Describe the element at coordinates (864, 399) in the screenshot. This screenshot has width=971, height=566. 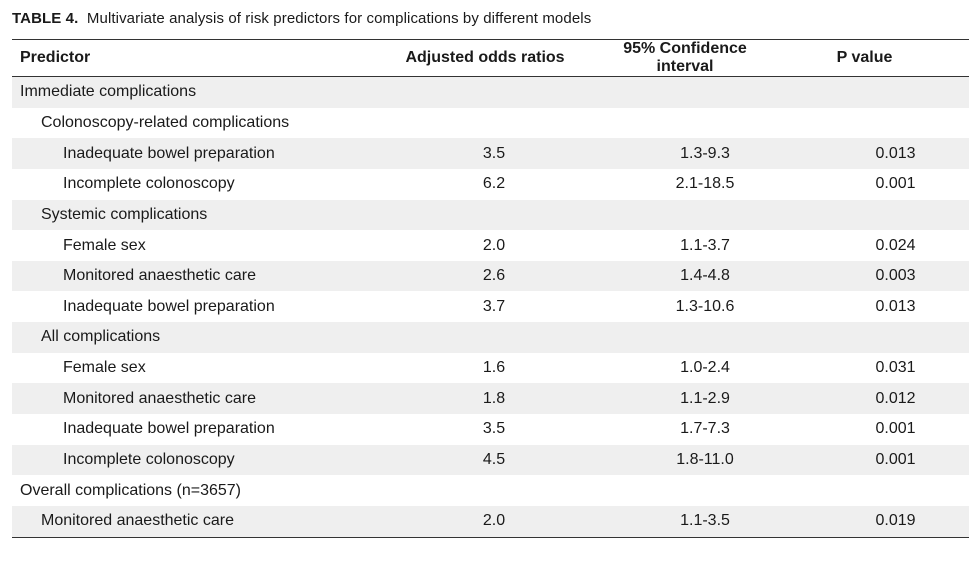
I see `p-value-cell: 0.012` at that location.